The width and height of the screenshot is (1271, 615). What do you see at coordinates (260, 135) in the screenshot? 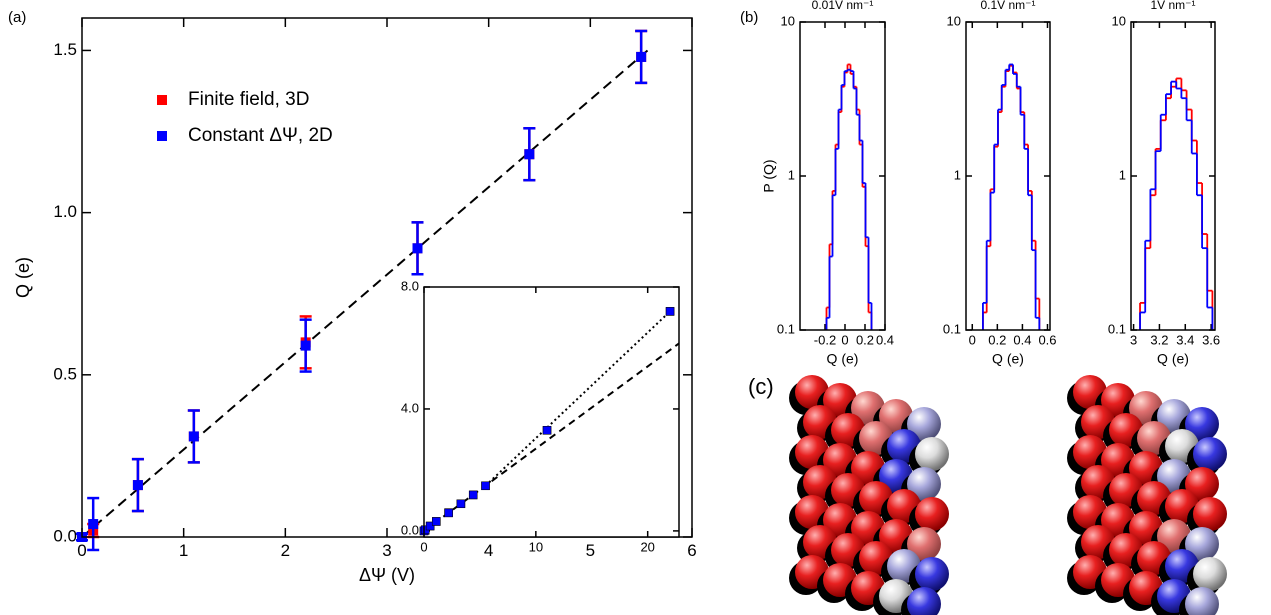
I see `legend-label: Constant ΔΨ, 2D` at bounding box center [260, 135].